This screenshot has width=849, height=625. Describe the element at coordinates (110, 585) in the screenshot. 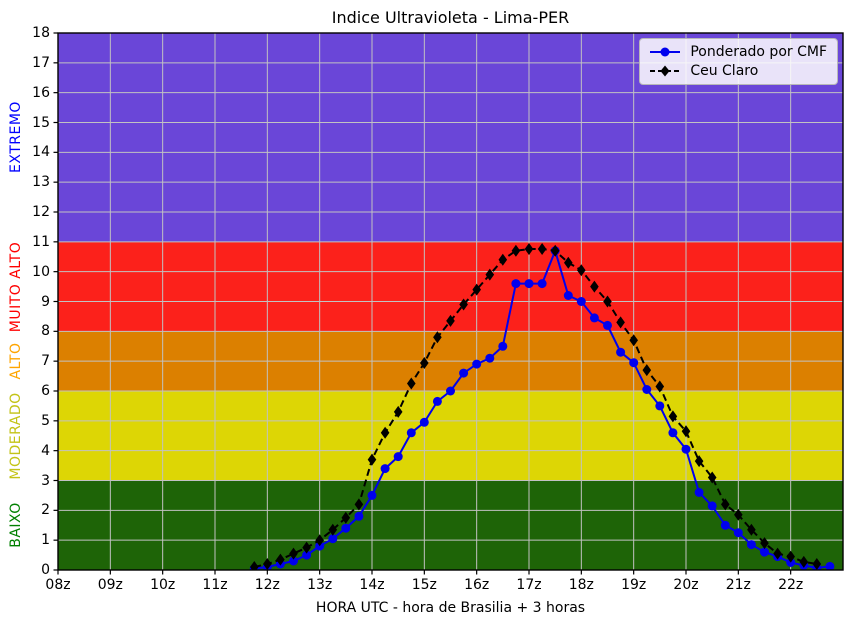

I see `x-tick-label-09z: 09z` at that location.